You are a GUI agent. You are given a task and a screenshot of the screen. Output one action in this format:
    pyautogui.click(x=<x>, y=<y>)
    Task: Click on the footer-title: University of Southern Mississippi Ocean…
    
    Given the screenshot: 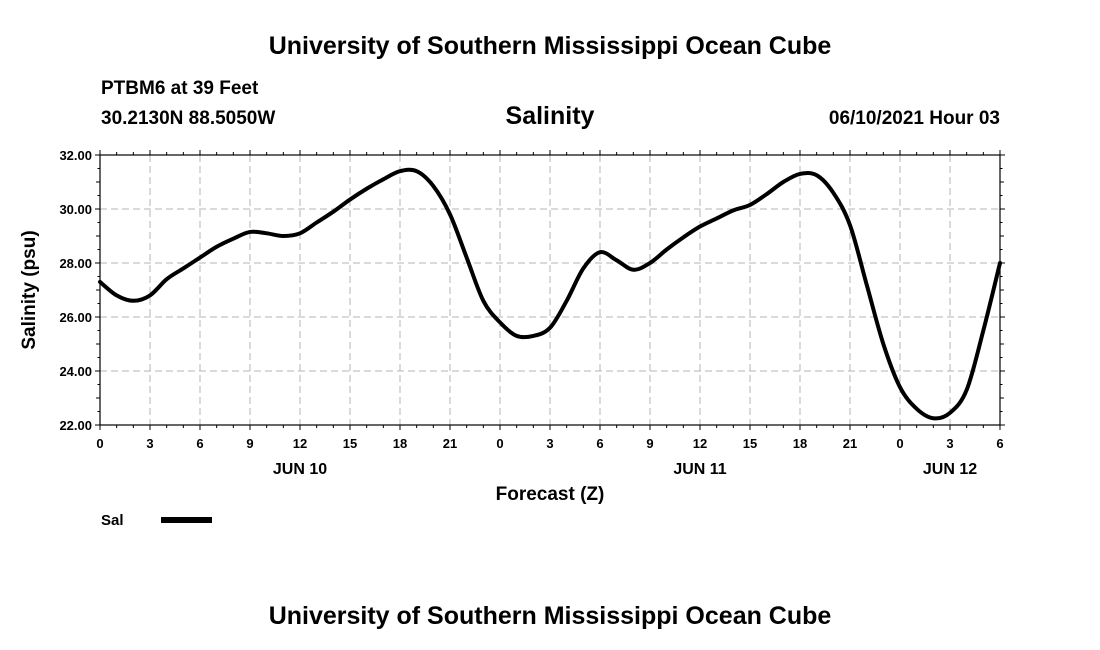 What is the action you would take?
    pyautogui.click(x=550, y=616)
    